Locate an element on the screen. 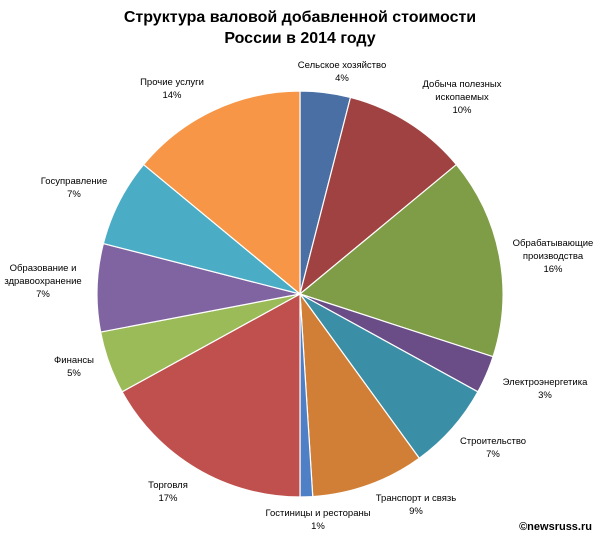 This screenshot has height=536, width=600. slice-label-4: Электроэнергетика 3% is located at coordinates (545, 389).